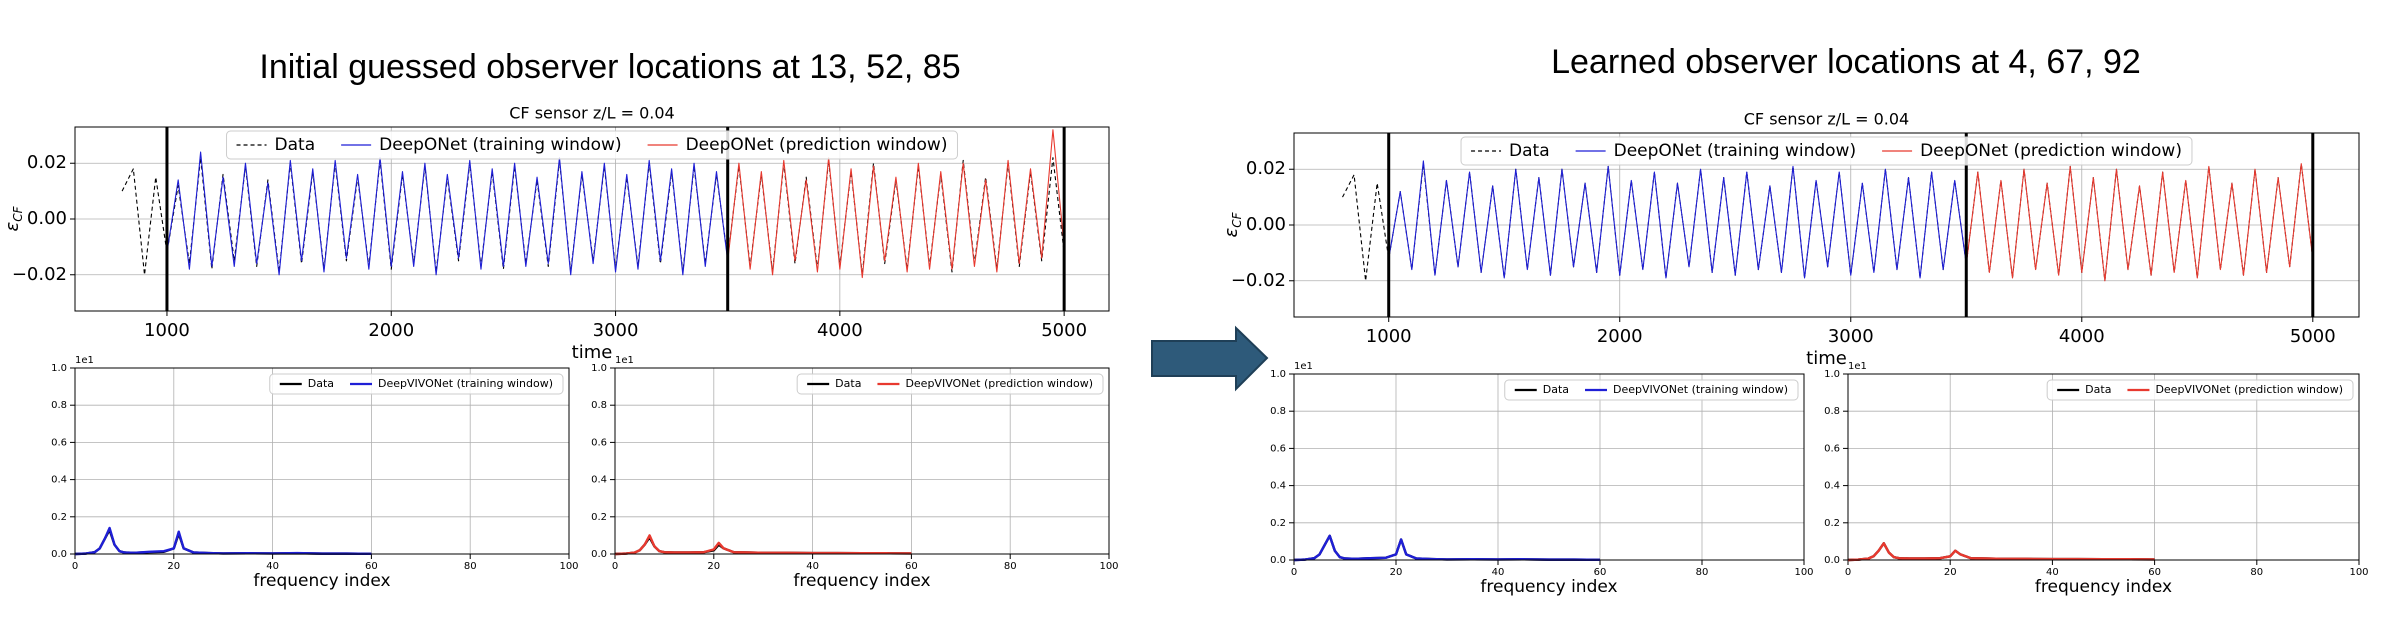 Image resolution: width=2392 pixels, height=621 pixels. I want to click on y-axis-subscript: CF, so click(1237, 219).